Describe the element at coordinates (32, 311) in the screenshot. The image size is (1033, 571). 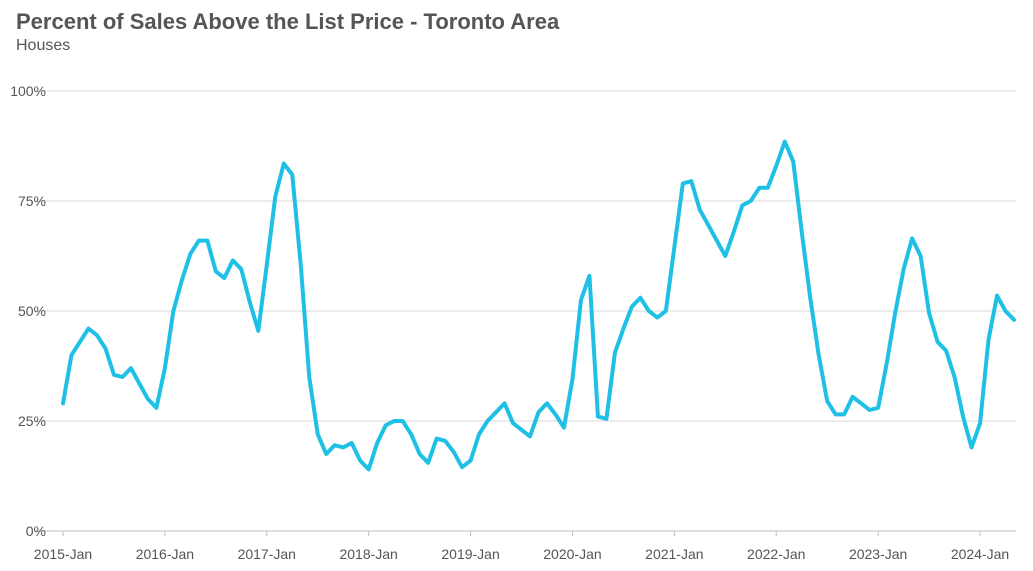
I see `y-tick-label: 50%` at that location.